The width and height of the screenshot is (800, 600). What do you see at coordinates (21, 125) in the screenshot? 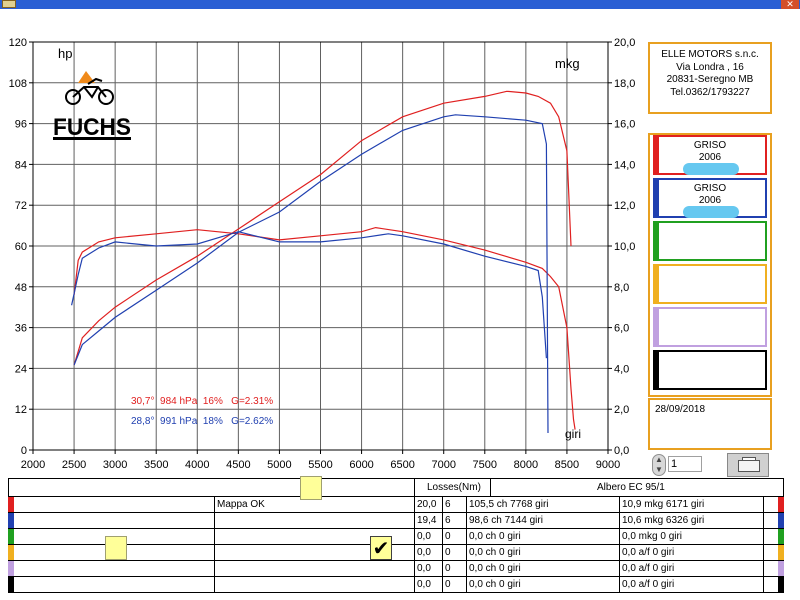
I see `y-left-tick-label: 96` at bounding box center [21, 125].